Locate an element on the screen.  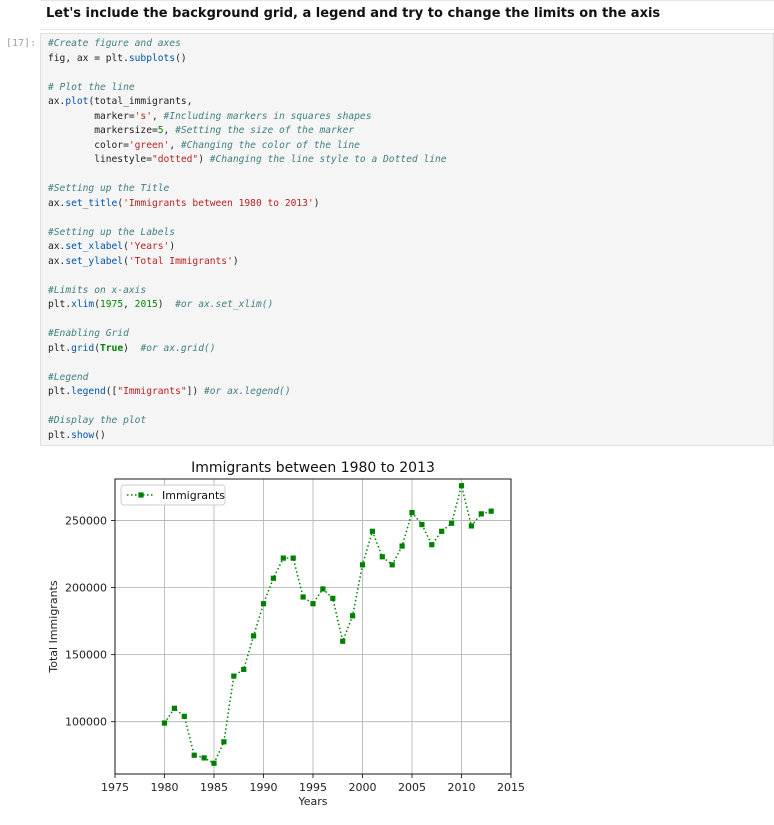
code-token: marker= is located at coordinates (91, 116).